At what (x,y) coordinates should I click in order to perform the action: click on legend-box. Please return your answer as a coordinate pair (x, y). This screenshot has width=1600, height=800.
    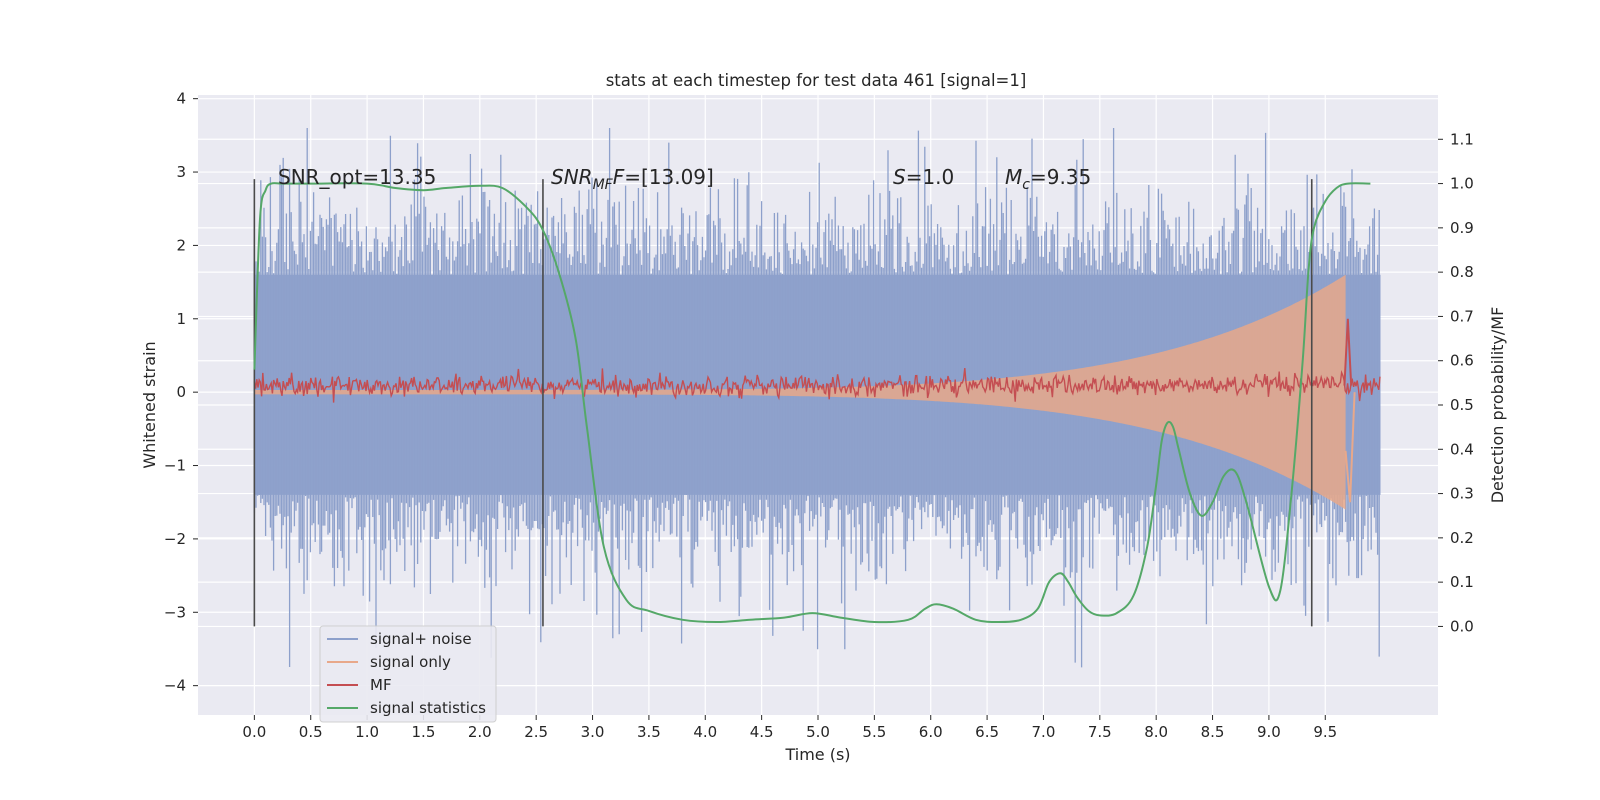
    Looking at the image, I should click on (408, 674).